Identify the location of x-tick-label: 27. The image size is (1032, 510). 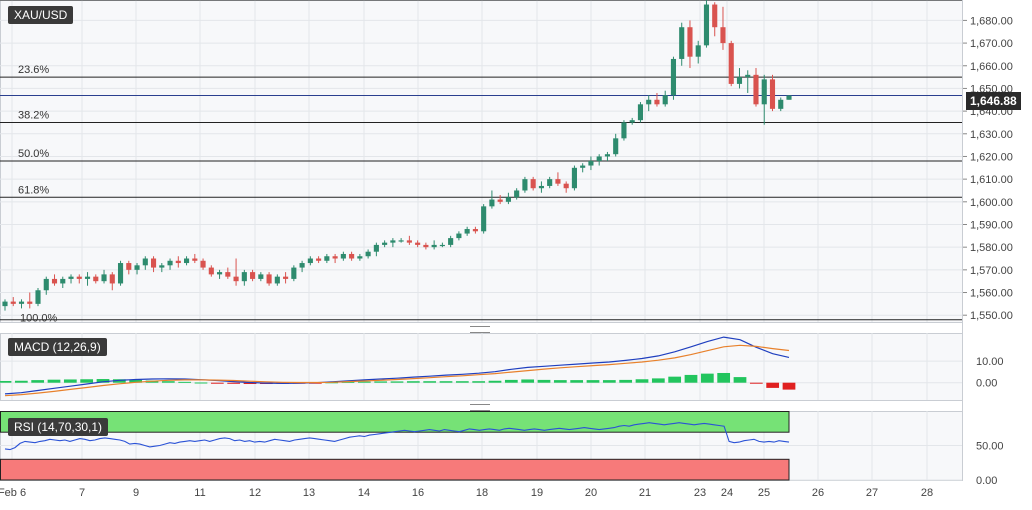
(872, 493).